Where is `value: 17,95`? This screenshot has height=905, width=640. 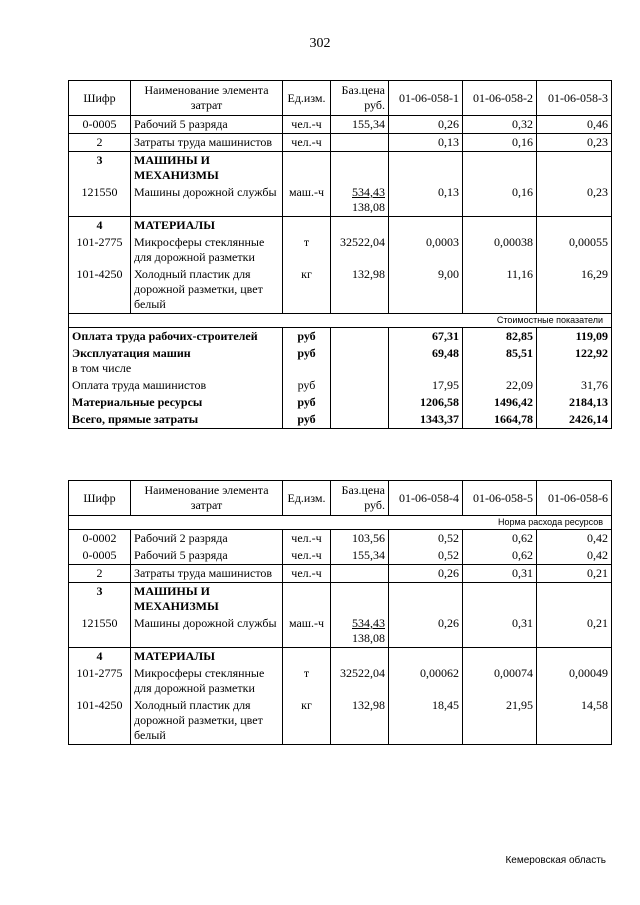
value: 17,95 is located at coordinates (425, 385).